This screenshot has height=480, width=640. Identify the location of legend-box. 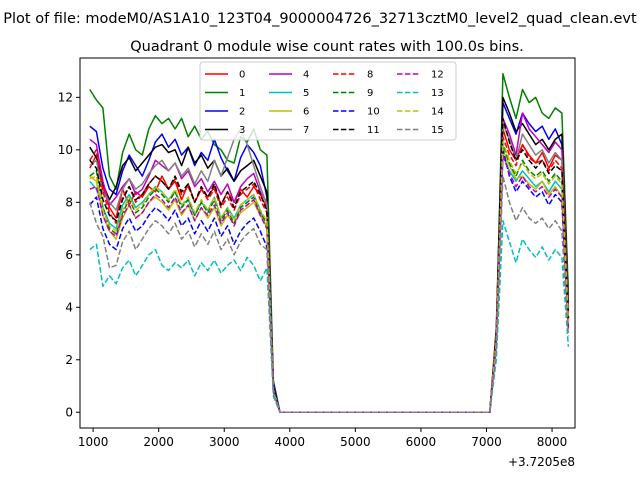
(328, 101).